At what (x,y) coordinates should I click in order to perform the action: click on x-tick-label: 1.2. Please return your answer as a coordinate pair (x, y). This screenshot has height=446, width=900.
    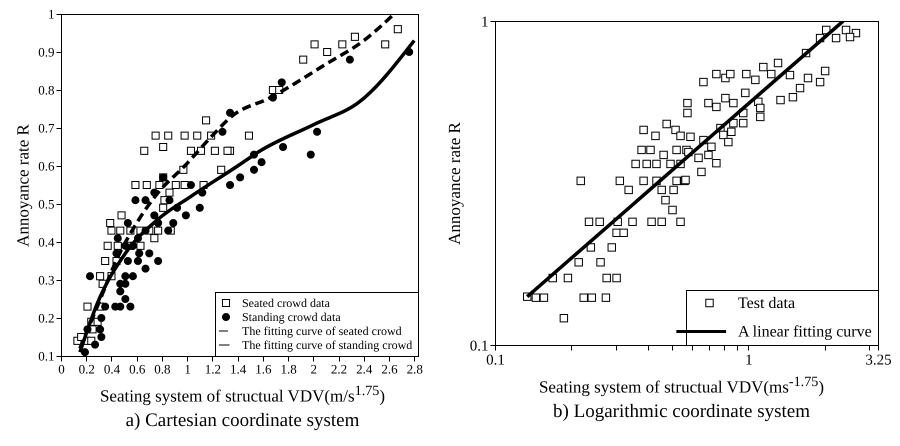
    Looking at the image, I should click on (213, 369).